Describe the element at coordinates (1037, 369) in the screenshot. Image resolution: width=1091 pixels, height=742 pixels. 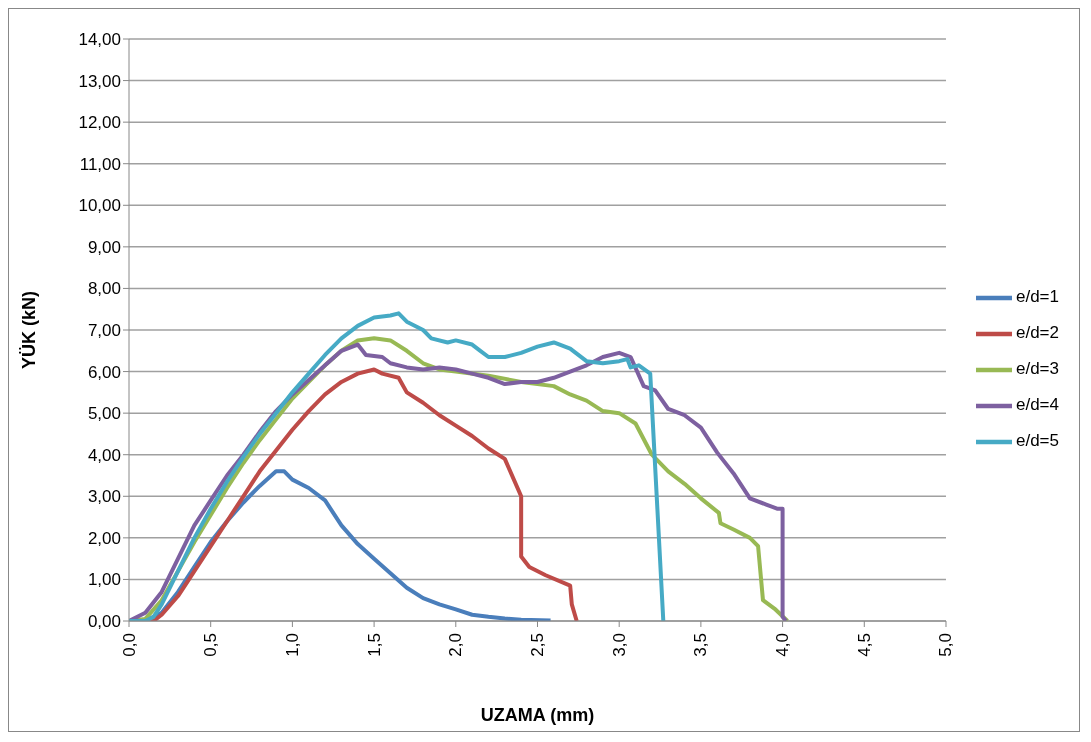
I see `legend-label: e/d=3` at that location.